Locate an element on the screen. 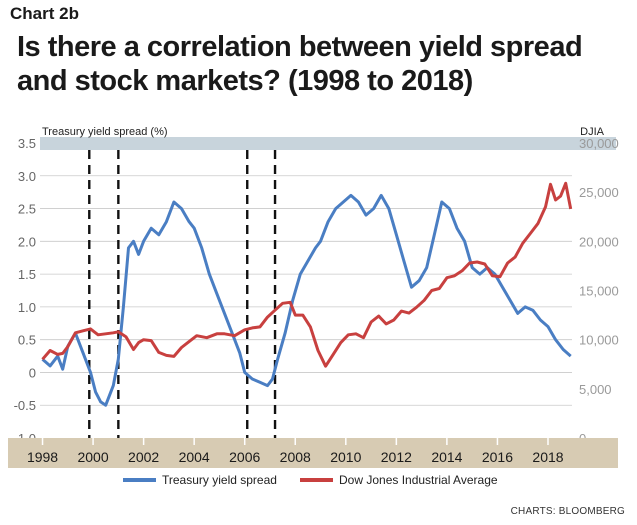 The height and width of the screenshot is (525, 637). right-tick-label: 10,000 is located at coordinates (599, 340).